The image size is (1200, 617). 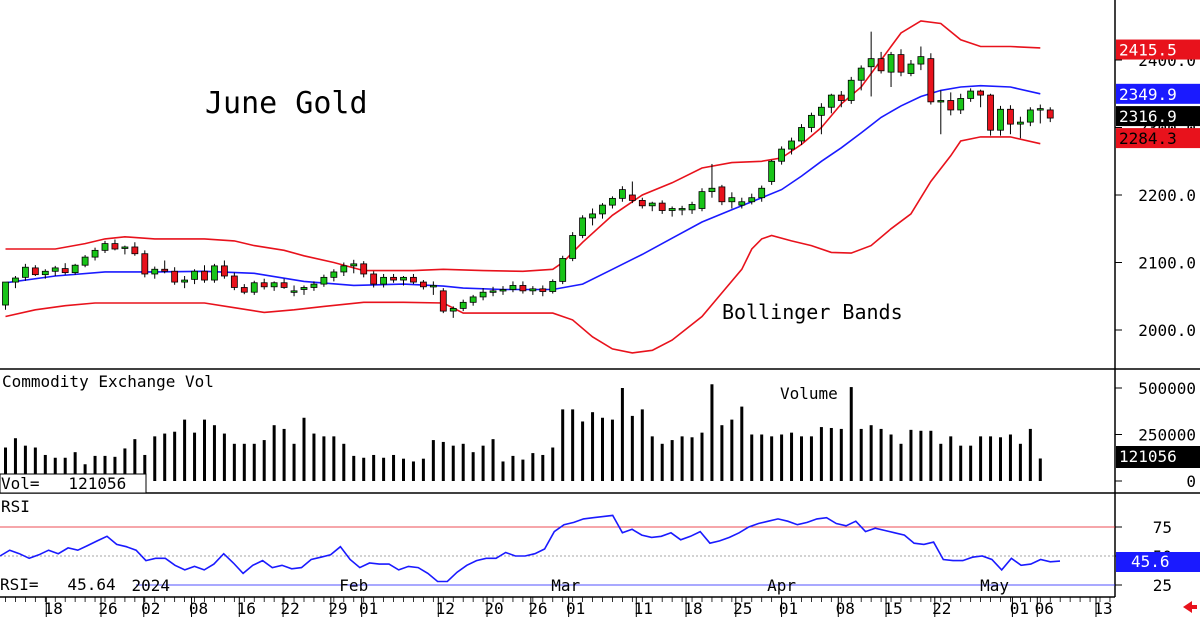 I want to click on x-month-label: Feb, so click(x=353, y=585).